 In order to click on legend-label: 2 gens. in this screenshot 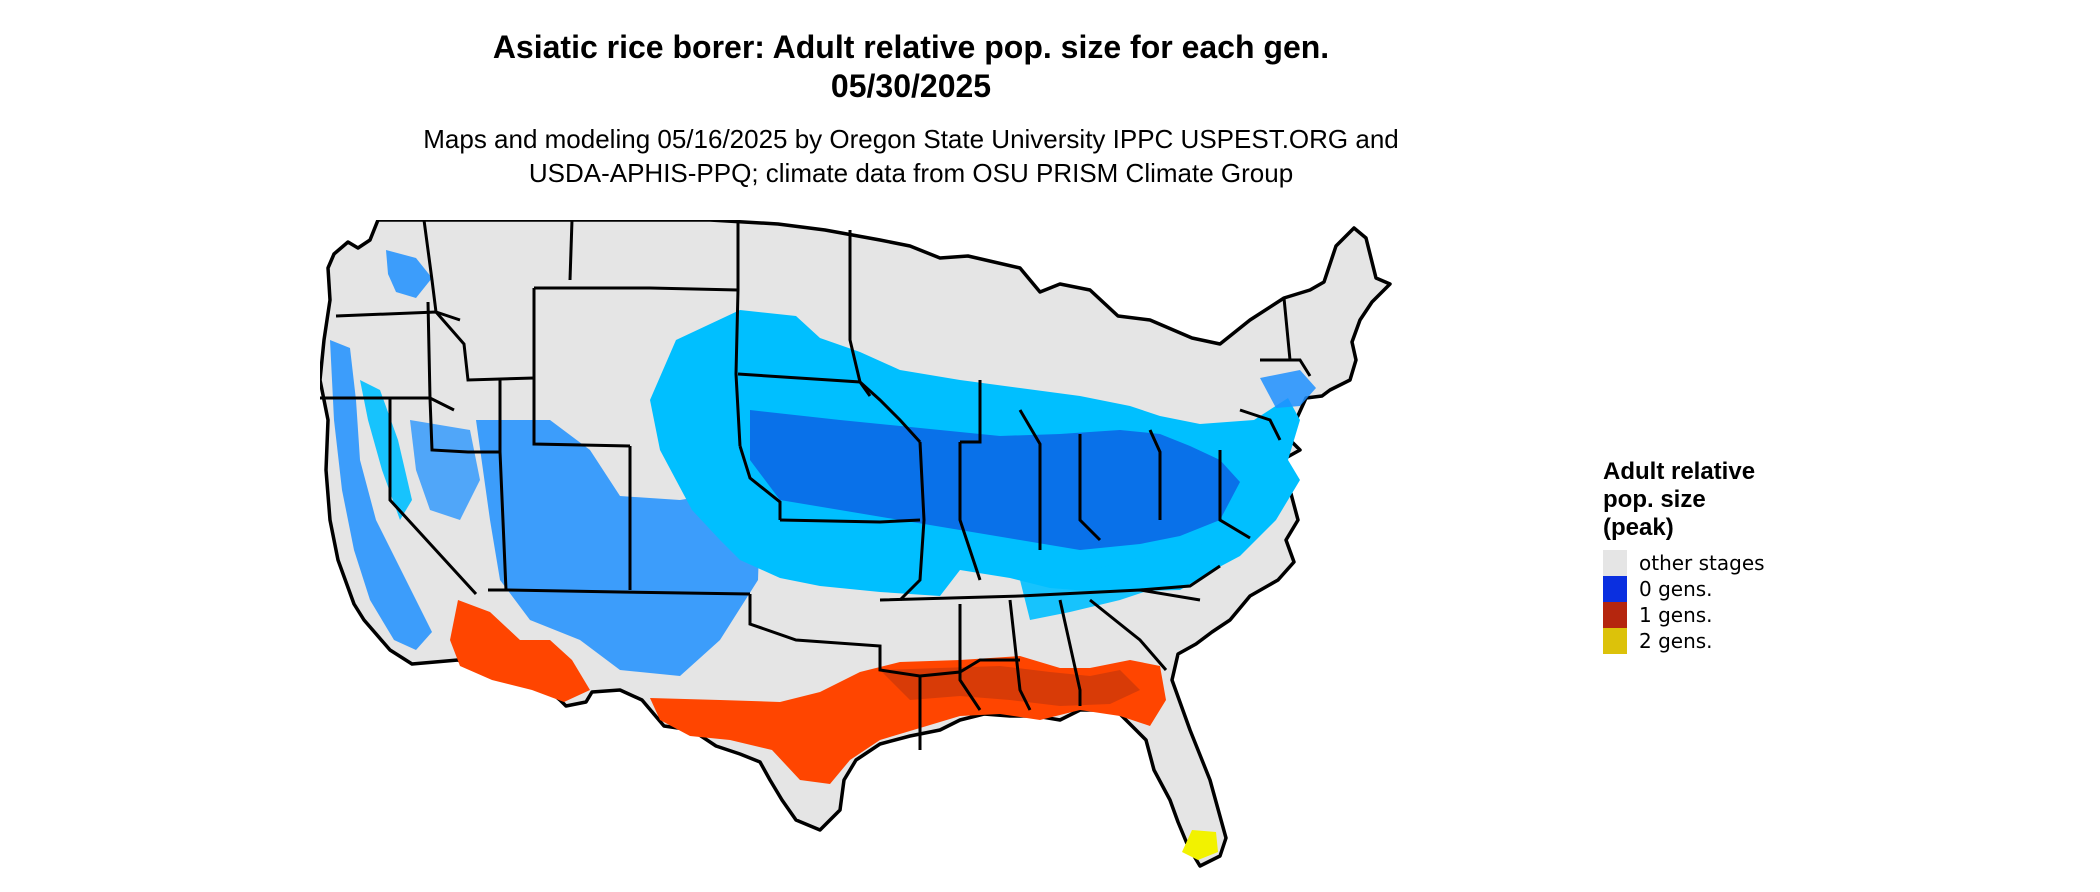, I will do `click(1676, 641)`.